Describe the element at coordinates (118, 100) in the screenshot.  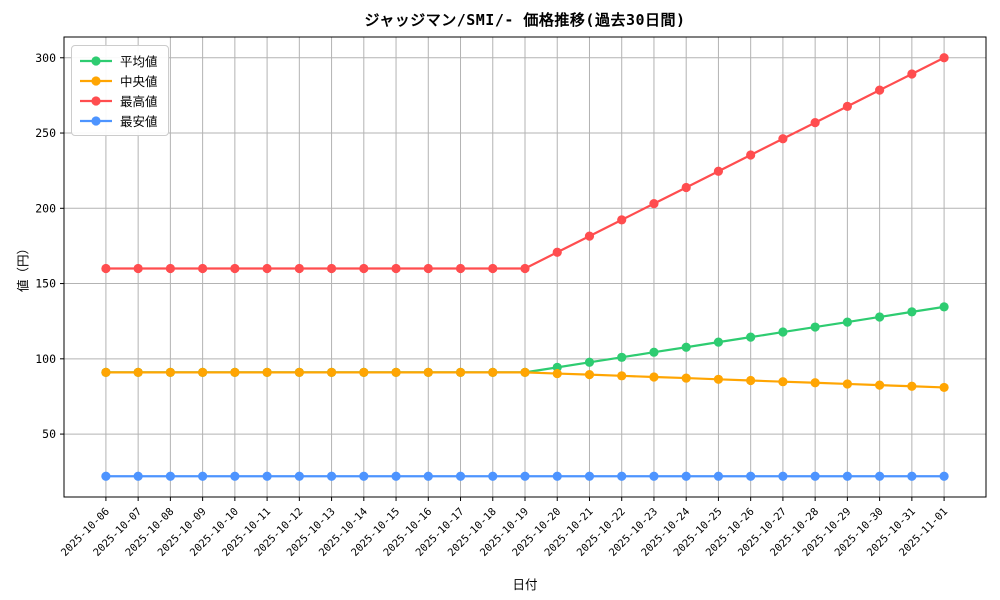
I see `legend-item-max: 最高値` at that location.